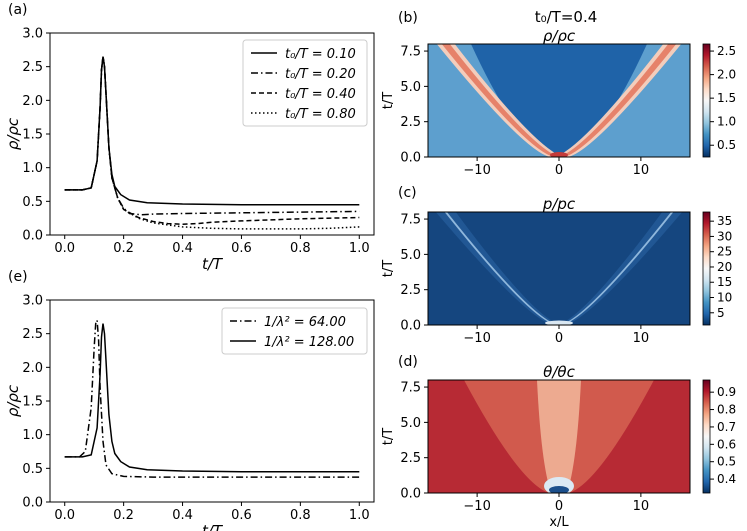 This screenshot has width=747, height=531. I want to click on x-tick-label-a-4: 0.8, so click(300, 248).